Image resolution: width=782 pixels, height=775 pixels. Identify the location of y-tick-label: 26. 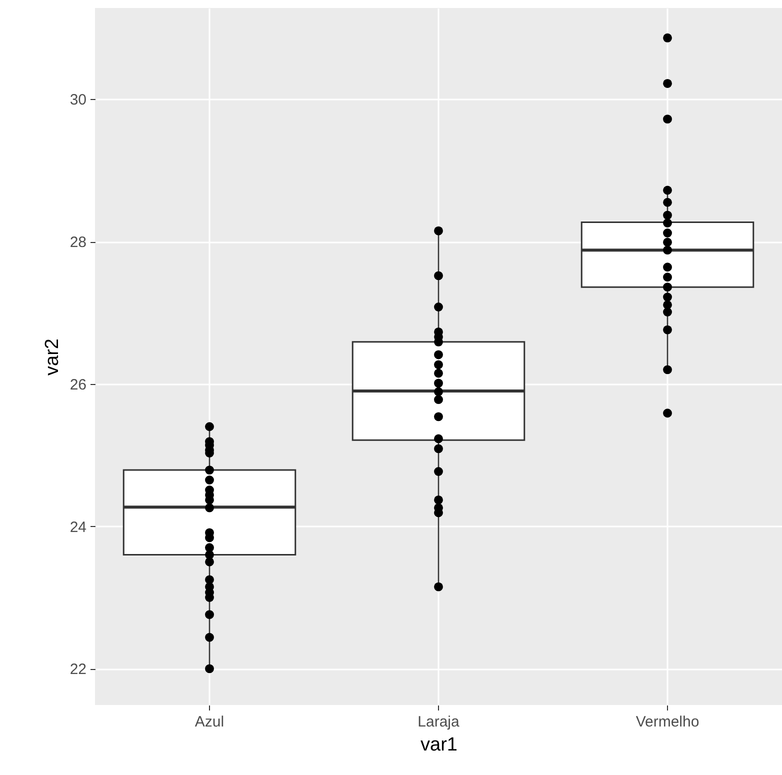
(78, 385).